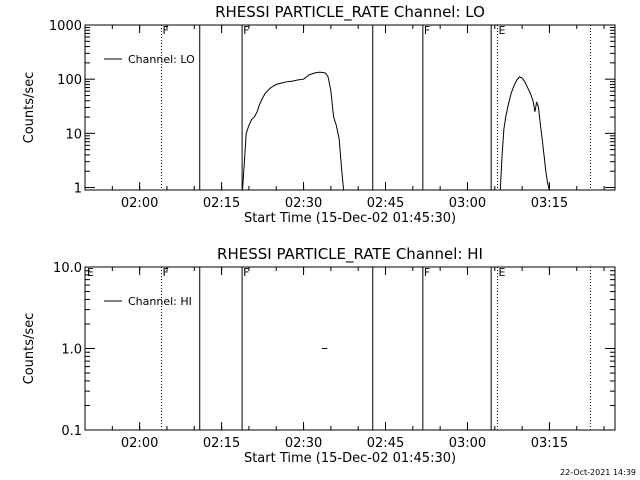 The image size is (640, 480). What do you see at coordinates (69, 80) in the screenshot?
I see `y-tick-label: 100` at bounding box center [69, 80].